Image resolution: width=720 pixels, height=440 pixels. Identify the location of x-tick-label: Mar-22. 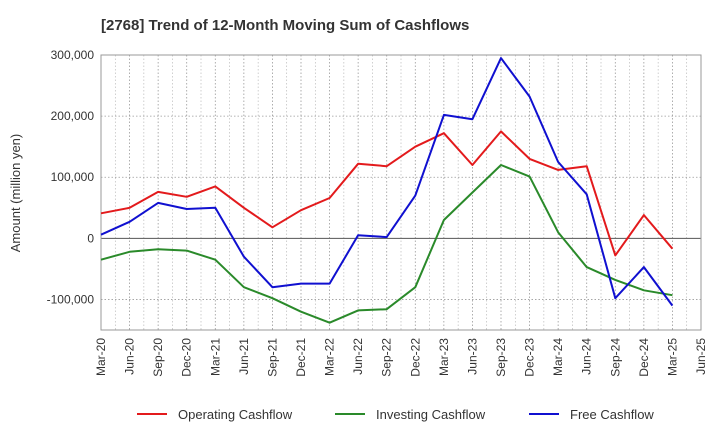
(330, 357).